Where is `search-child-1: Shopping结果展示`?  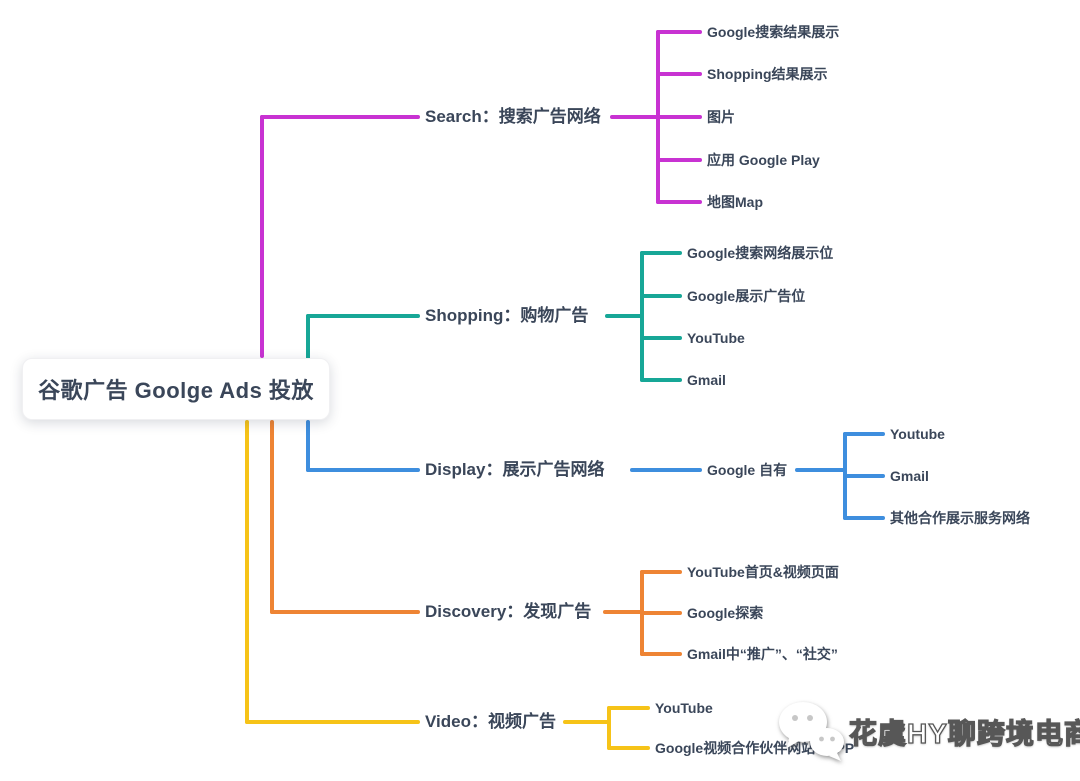
search-child-1: Shopping结果展示 is located at coordinates (767, 74).